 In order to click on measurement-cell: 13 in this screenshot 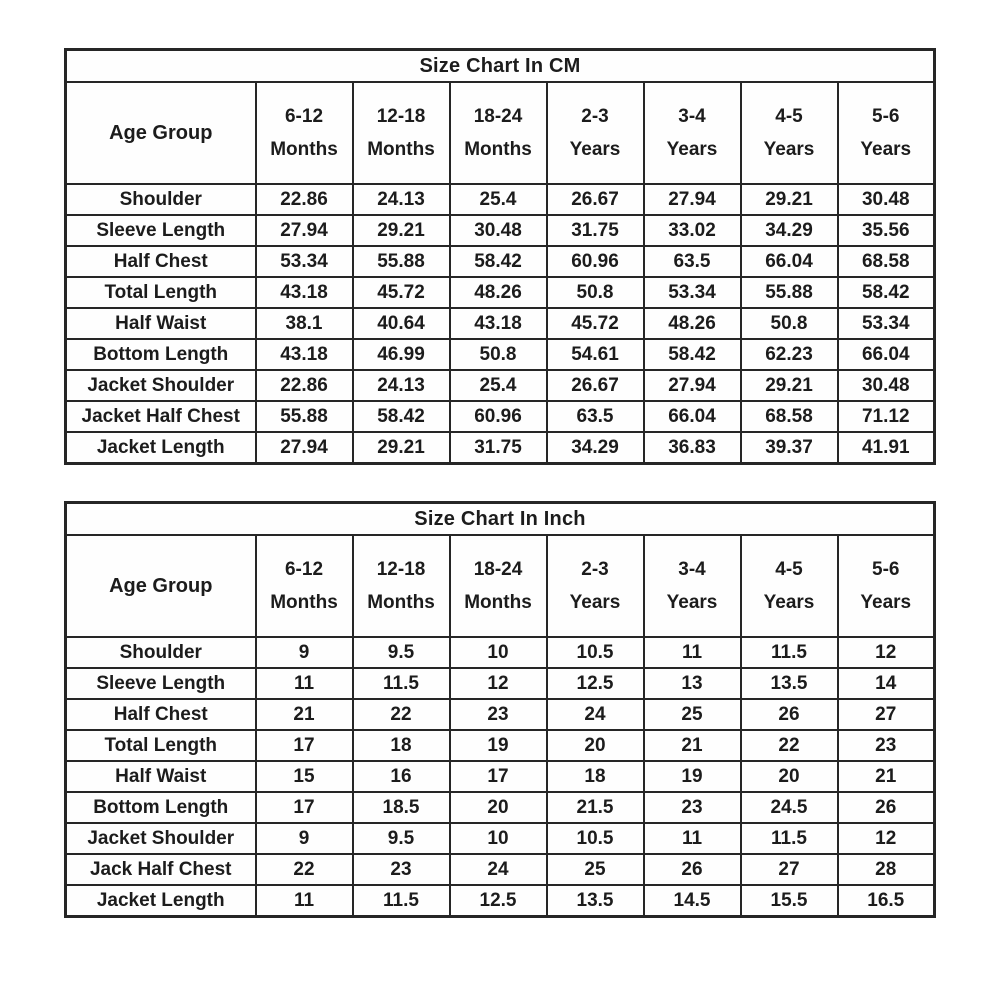, I will do `click(692, 683)`.